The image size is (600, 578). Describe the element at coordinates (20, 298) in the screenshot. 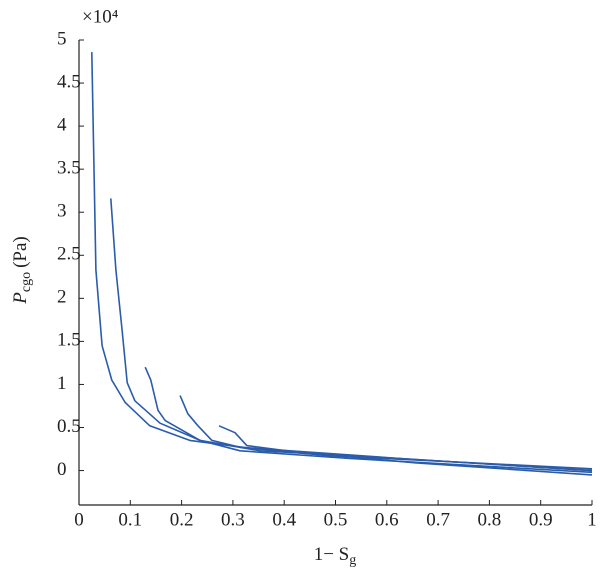

I see `y-label-main: P` at that location.